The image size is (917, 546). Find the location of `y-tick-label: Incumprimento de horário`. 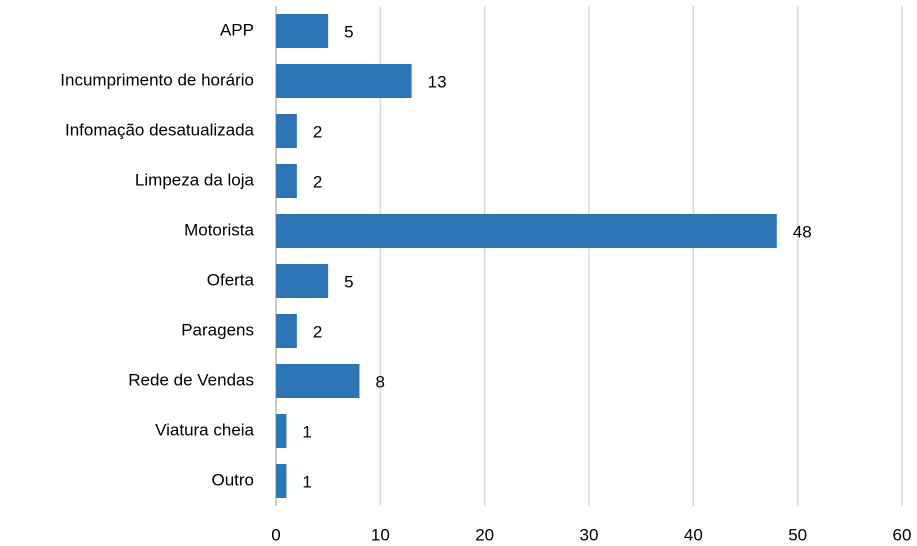

y-tick-label: Incumprimento de horário is located at coordinates (157, 79).